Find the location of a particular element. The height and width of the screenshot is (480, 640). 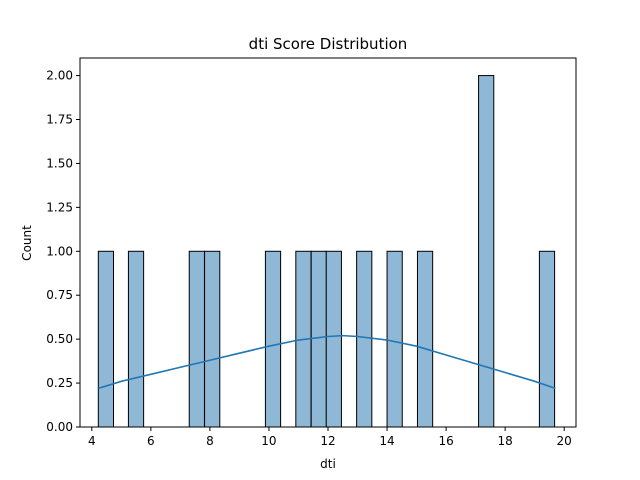

y-tick-label: 0.25 is located at coordinates (59, 383).